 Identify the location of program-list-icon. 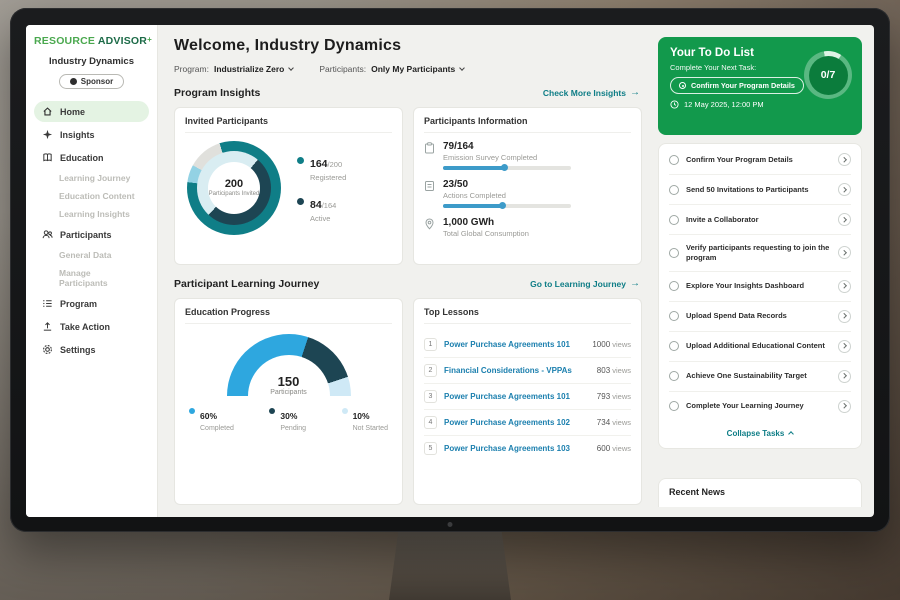
(47, 303).